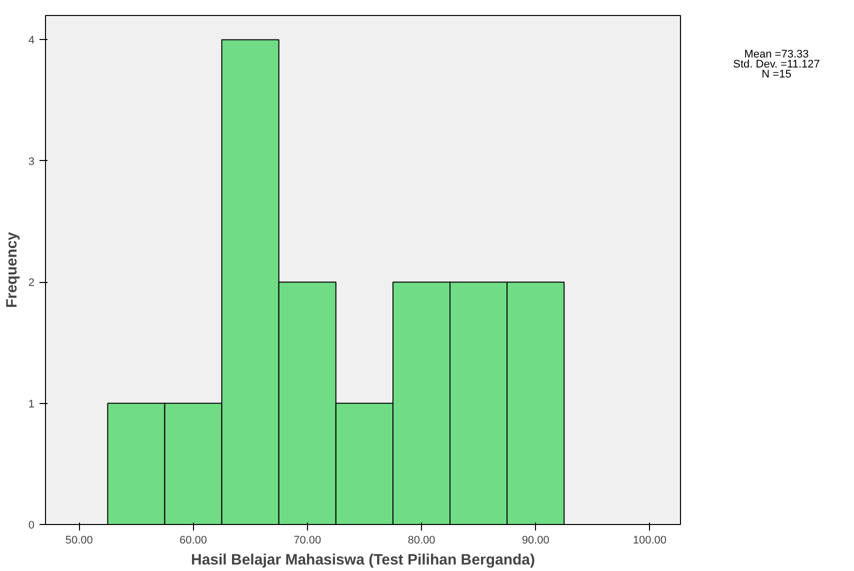 The height and width of the screenshot is (571, 854). I want to click on y-axis-title: Frequency, so click(11, 269).